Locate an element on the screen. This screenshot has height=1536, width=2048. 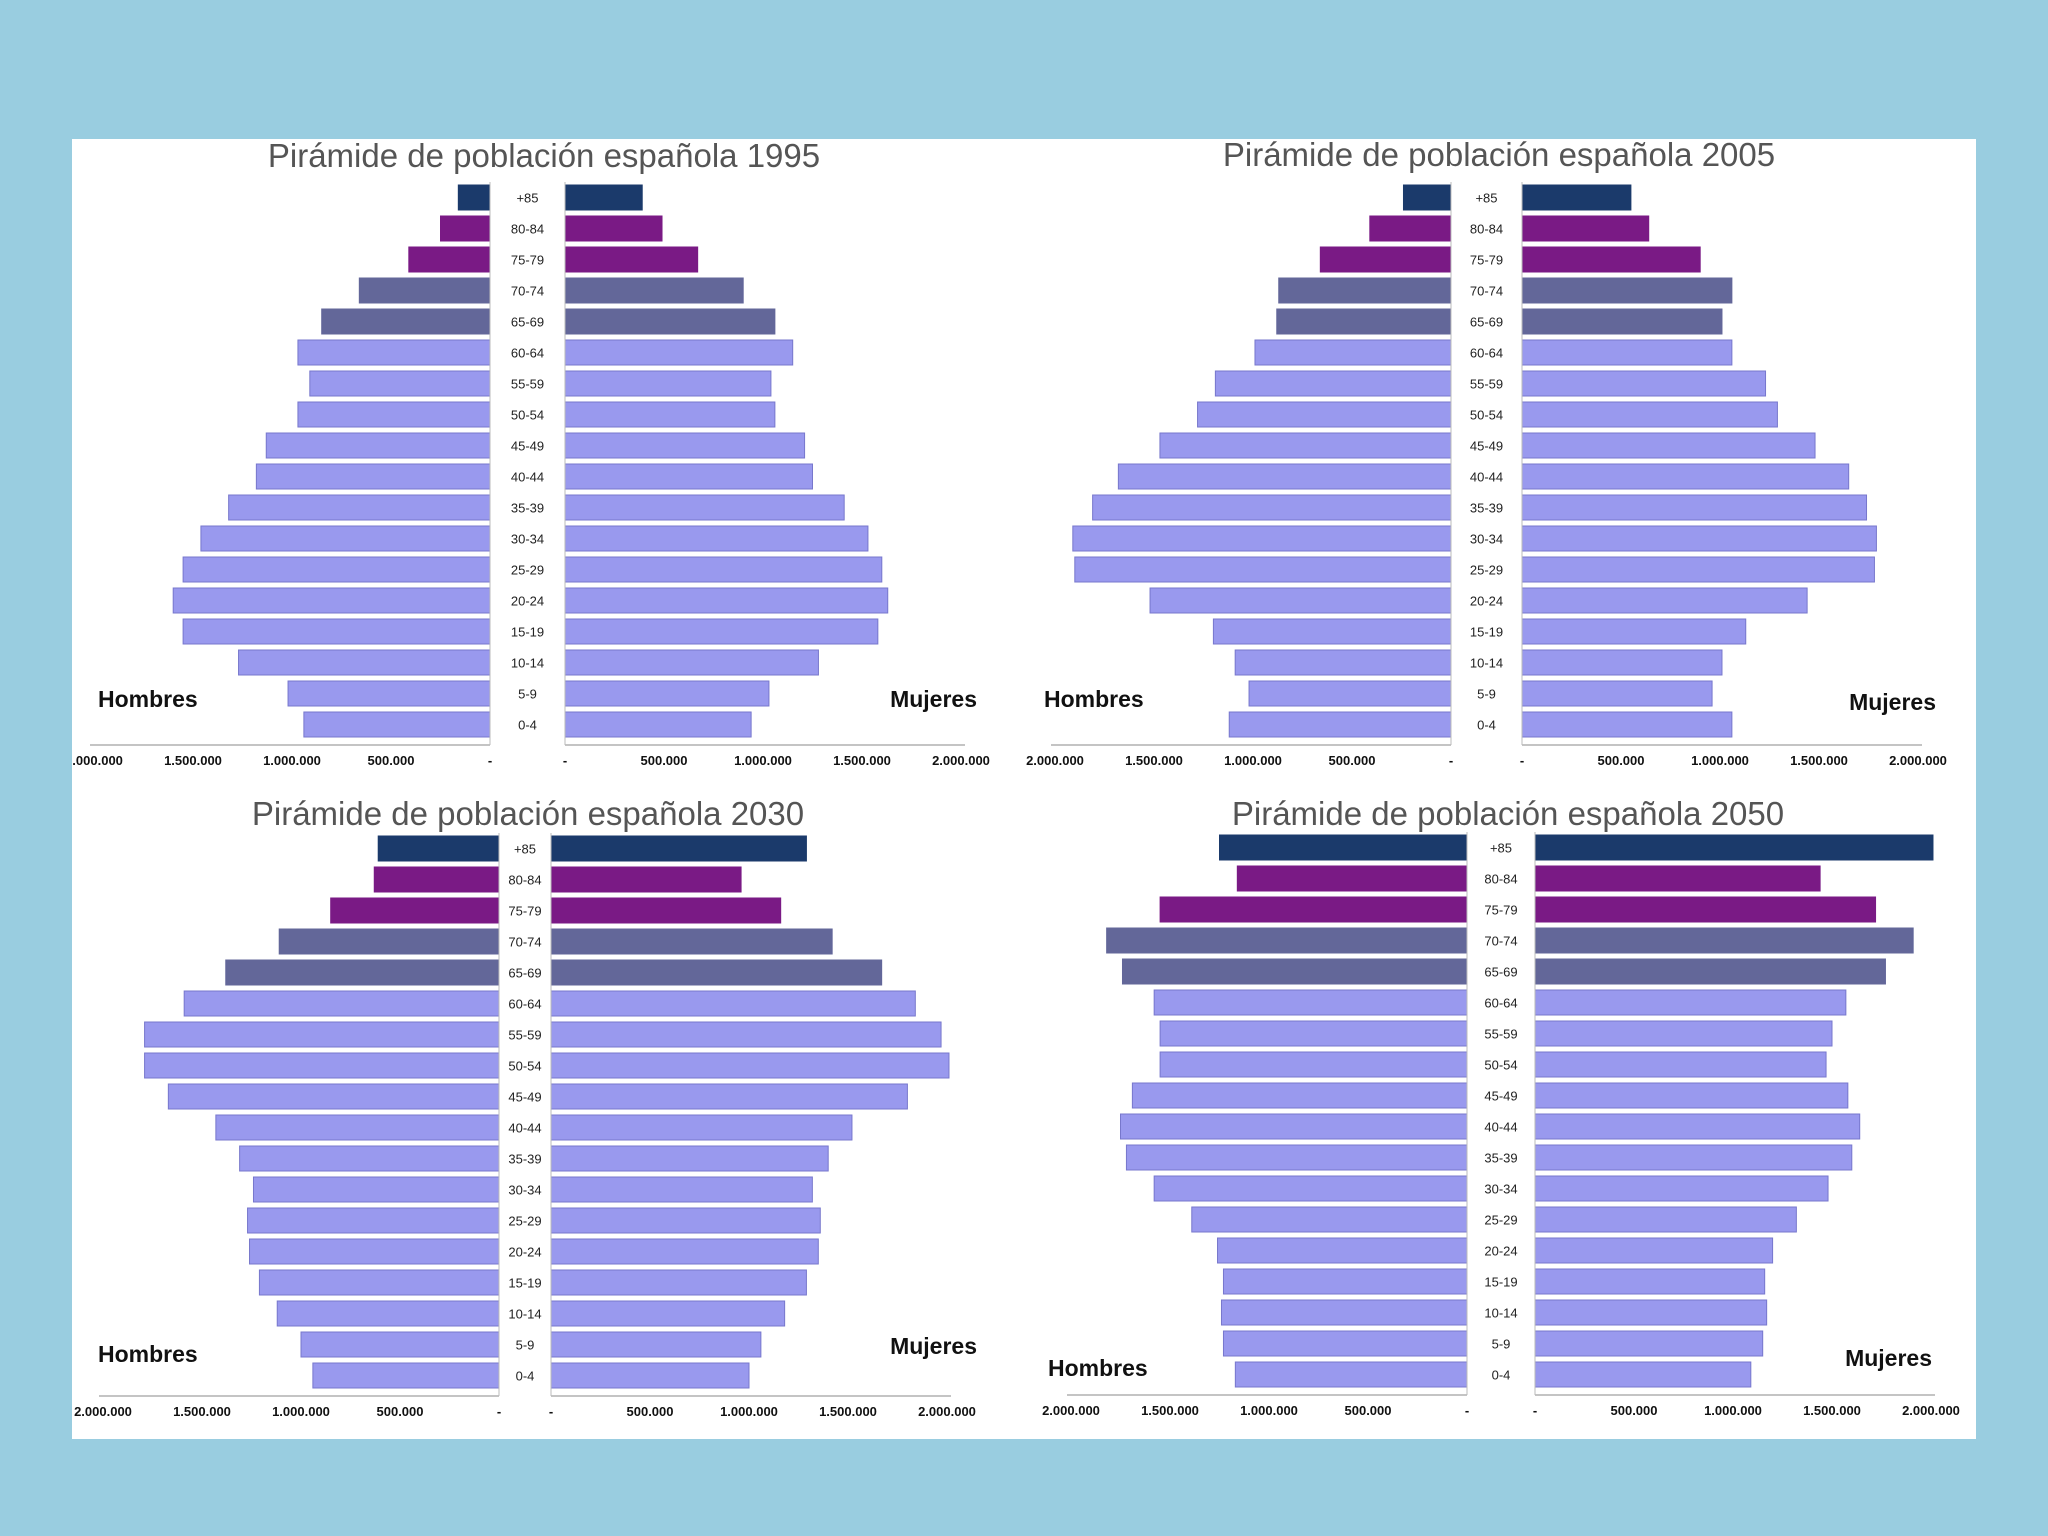
age-label: 50-54 is located at coordinates (1500, 1065).